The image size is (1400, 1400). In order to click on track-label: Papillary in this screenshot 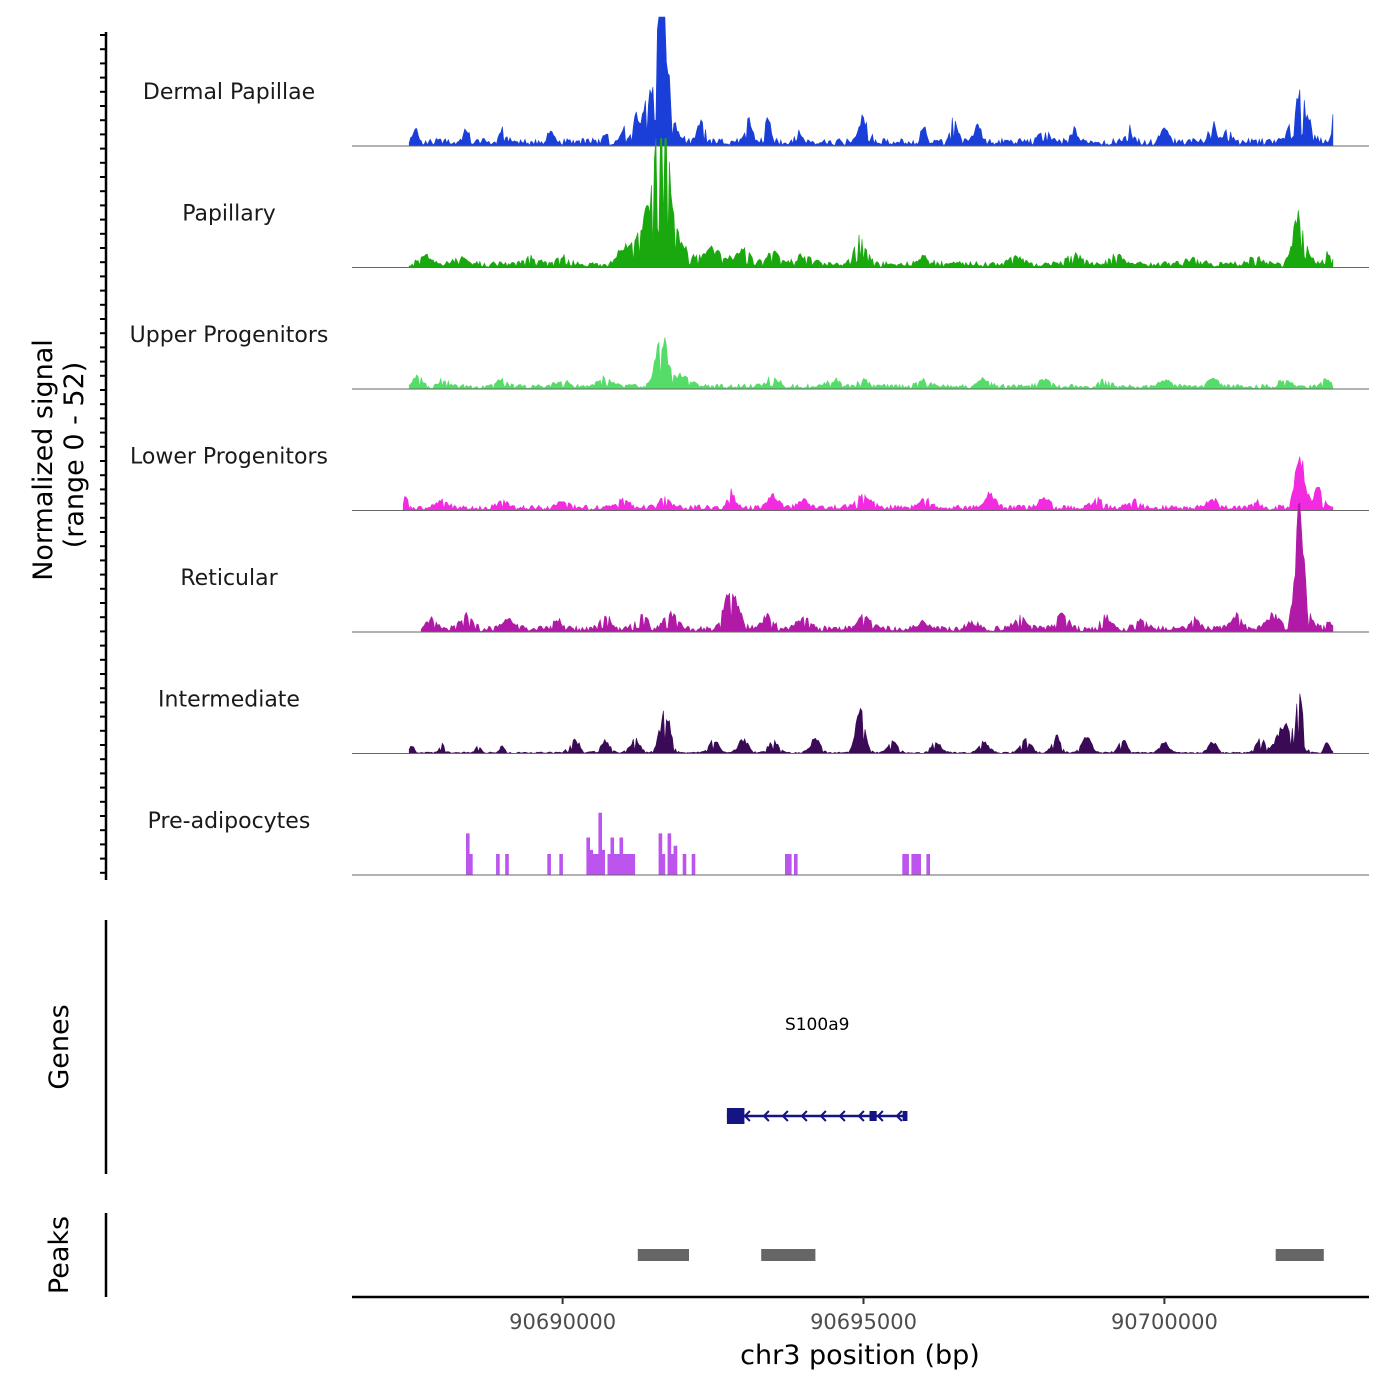, I will do `click(229, 214)`.